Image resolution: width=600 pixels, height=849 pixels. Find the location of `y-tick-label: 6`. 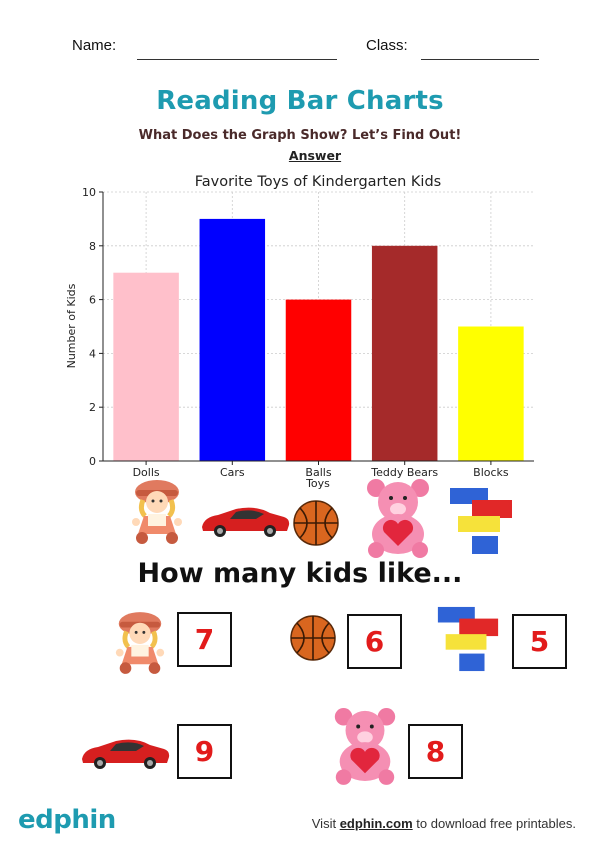

y-tick-label: 6 is located at coordinates (92, 300).